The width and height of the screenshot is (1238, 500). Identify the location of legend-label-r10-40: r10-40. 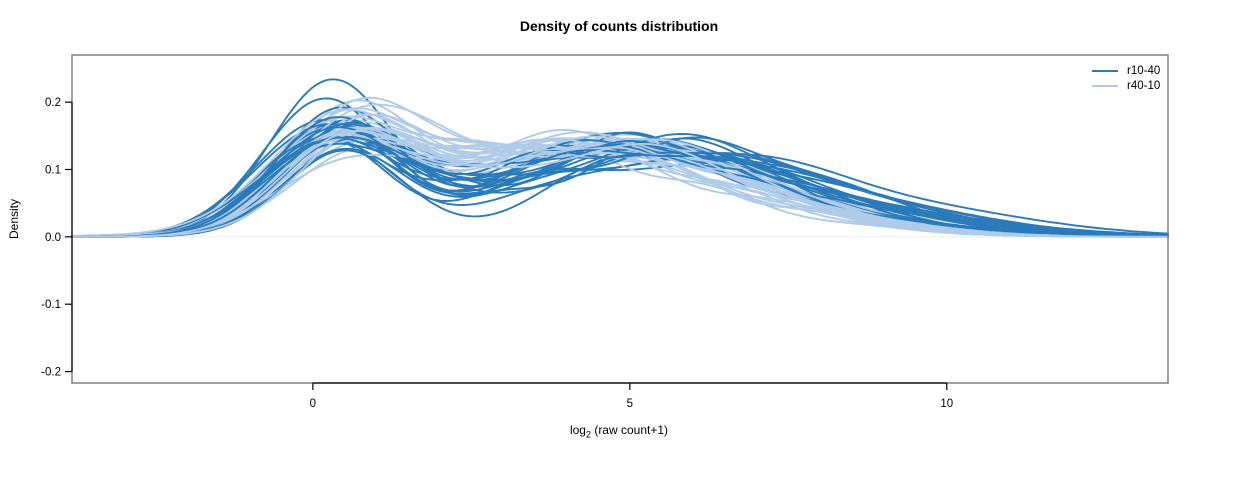
(1144, 71).